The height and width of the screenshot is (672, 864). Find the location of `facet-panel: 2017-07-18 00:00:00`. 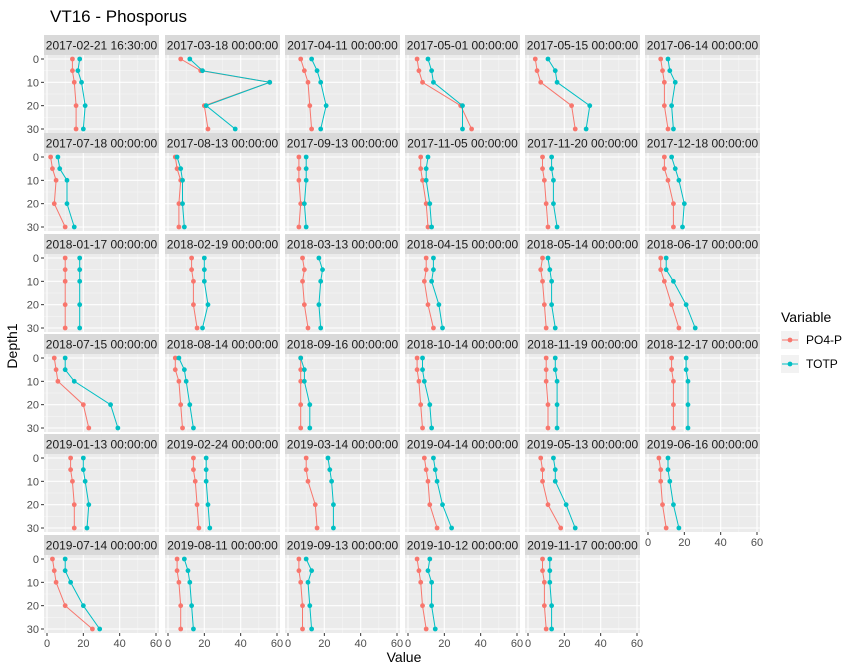

facet-panel: 2017-07-18 00:00:00 is located at coordinates (101, 182).